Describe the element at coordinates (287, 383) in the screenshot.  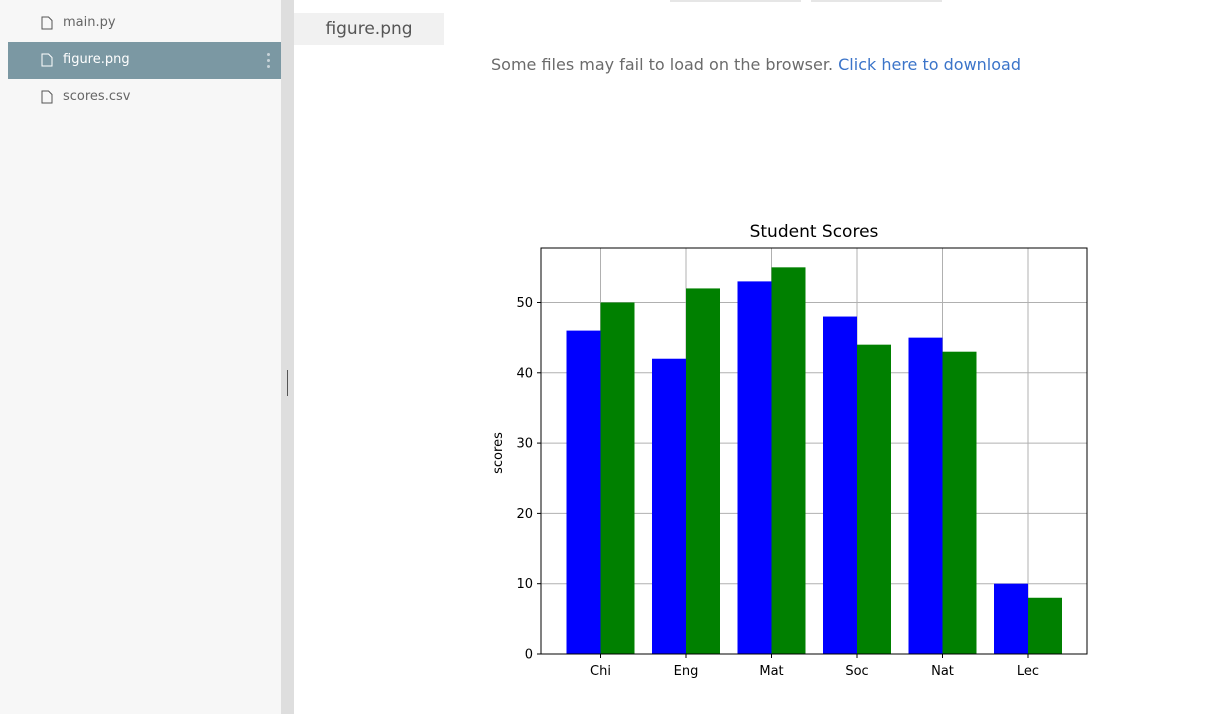
I see `splitter-handle` at that location.